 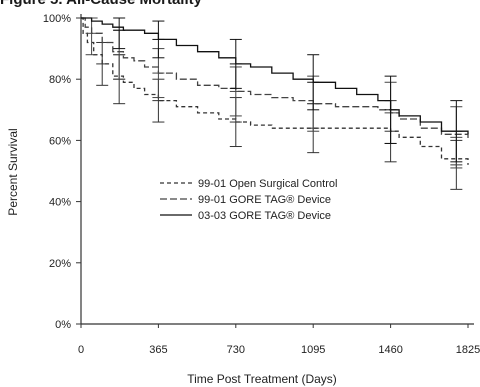 What do you see at coordinates (101, 4) in the screenshot?
I see `figure-title: Figure 5. All-Cause Mortality` at bounding box center [101, 4].